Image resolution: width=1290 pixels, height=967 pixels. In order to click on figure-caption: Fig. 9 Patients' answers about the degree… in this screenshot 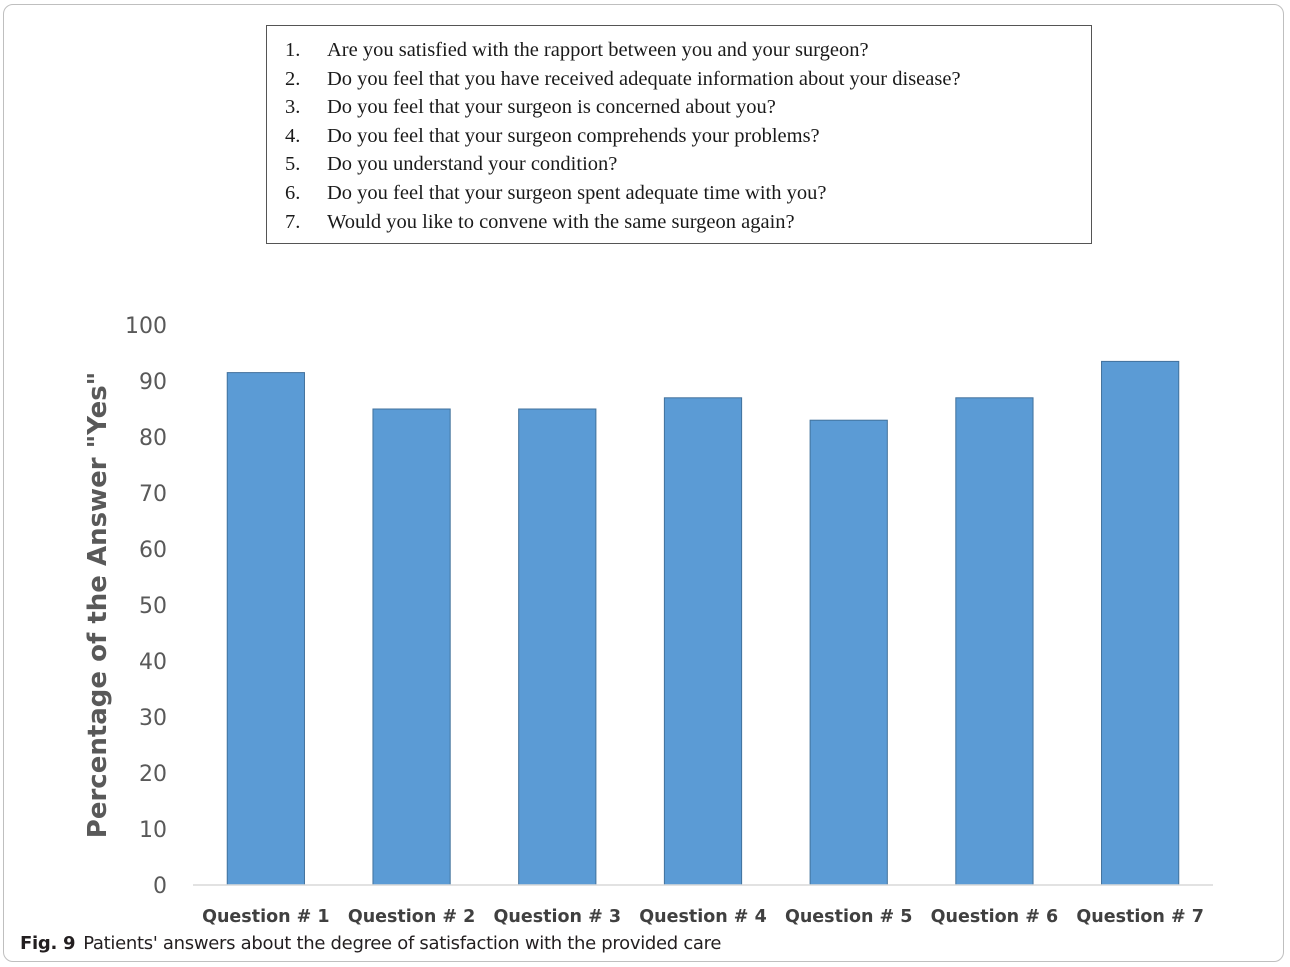, I will do `click(370, 943)`.